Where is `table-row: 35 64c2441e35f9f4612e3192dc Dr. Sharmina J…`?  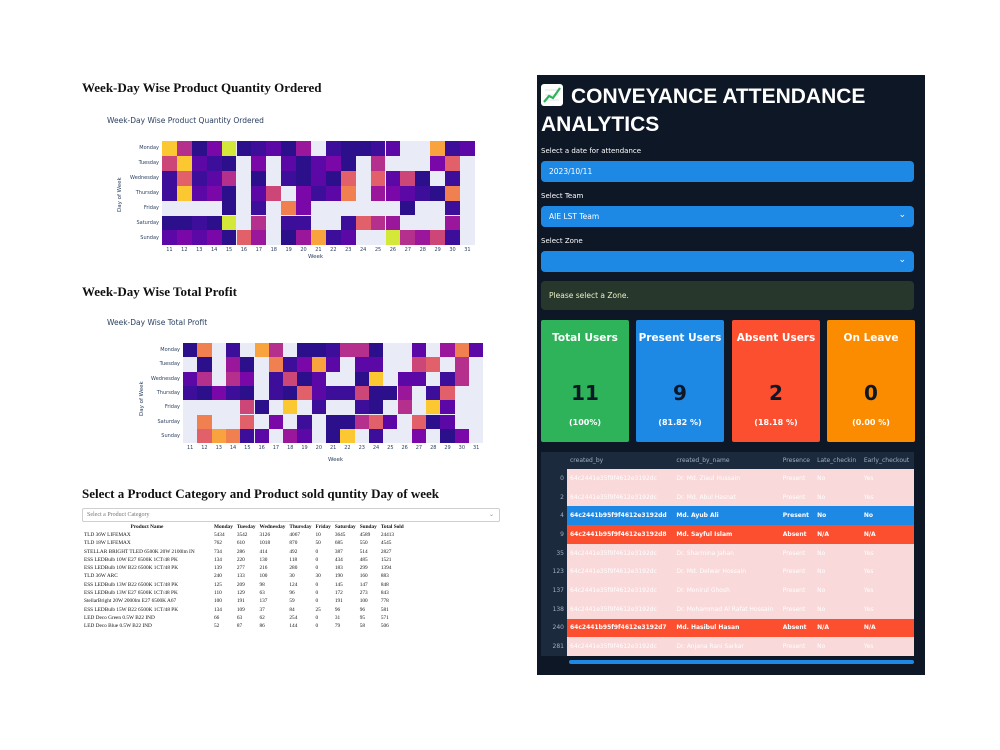 table-row: 35 64c2441e35f9f4612e3192dc Dr. Sharmina J… is located at coordinates (727, 553).